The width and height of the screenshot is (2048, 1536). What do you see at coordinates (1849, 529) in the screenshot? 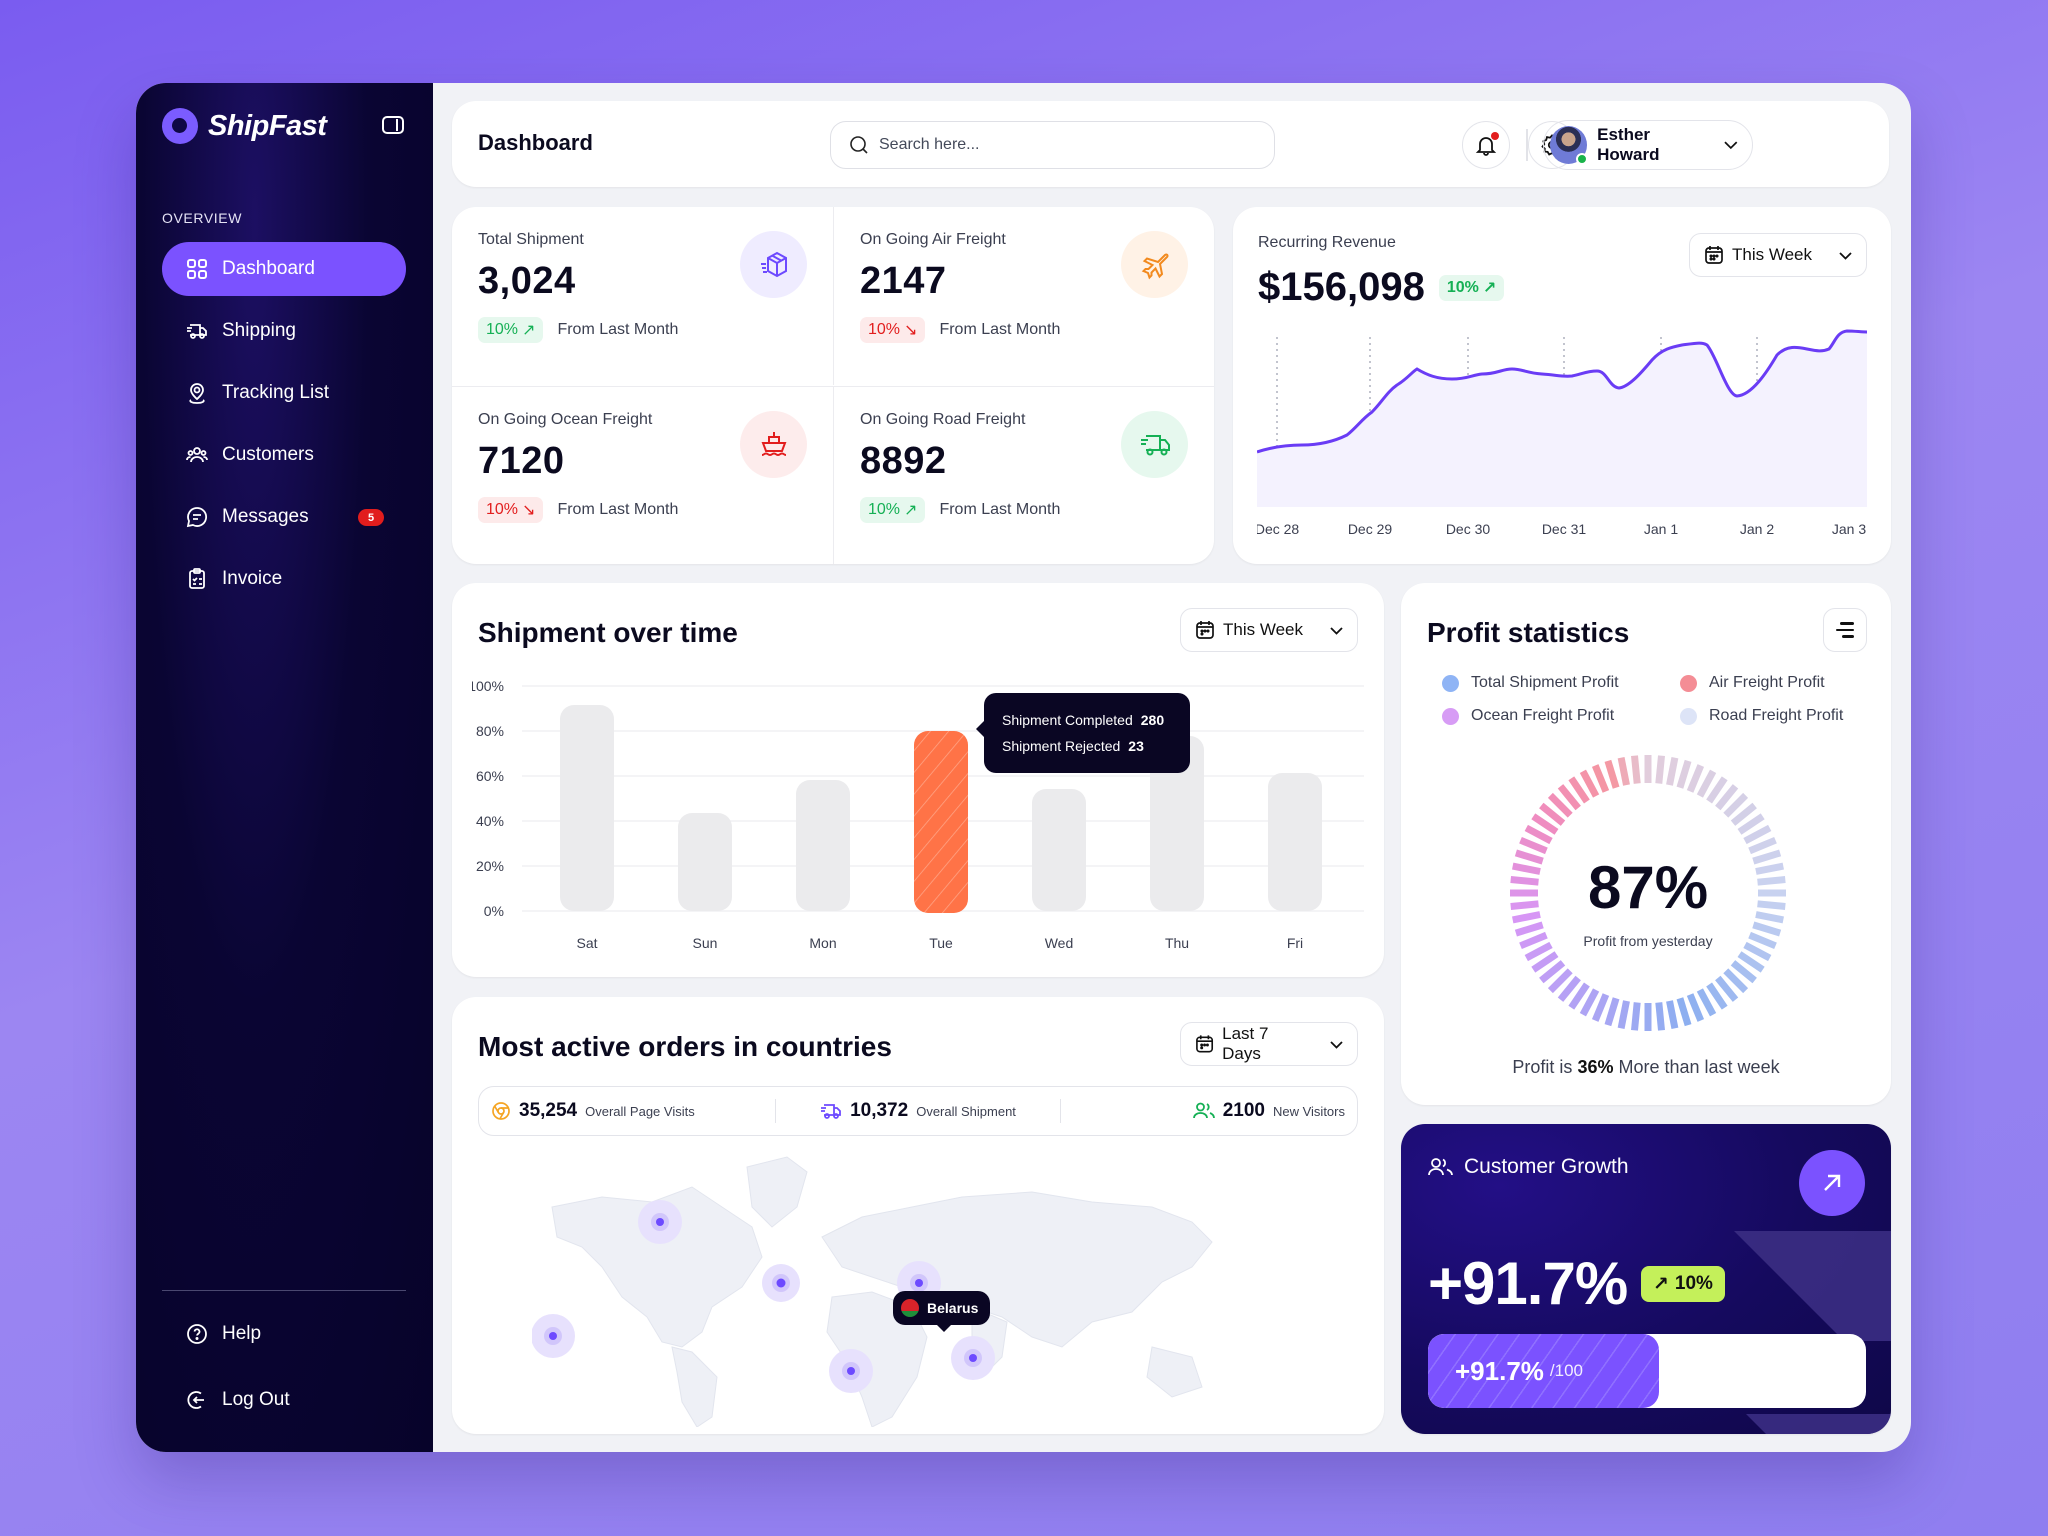
I see `x-tick: Jan 3` at bounding box center [1849, 529].